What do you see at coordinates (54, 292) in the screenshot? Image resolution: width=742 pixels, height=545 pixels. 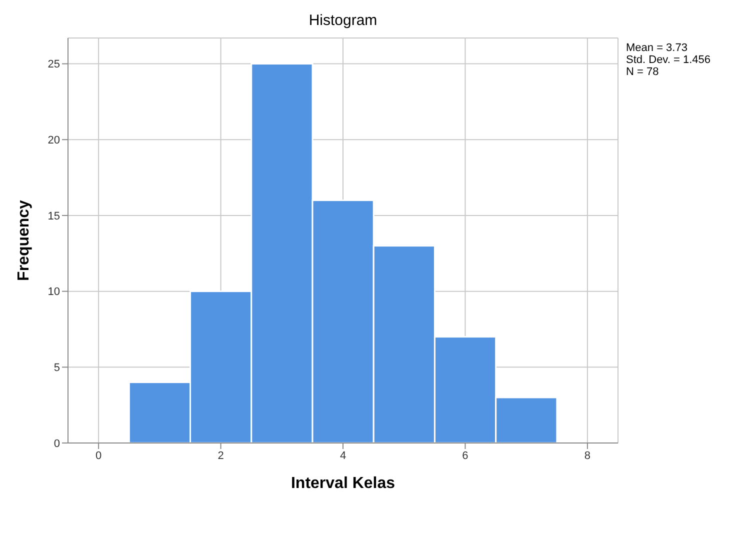 I see `y-tick-label: 10` at bounding box center [54, 292].